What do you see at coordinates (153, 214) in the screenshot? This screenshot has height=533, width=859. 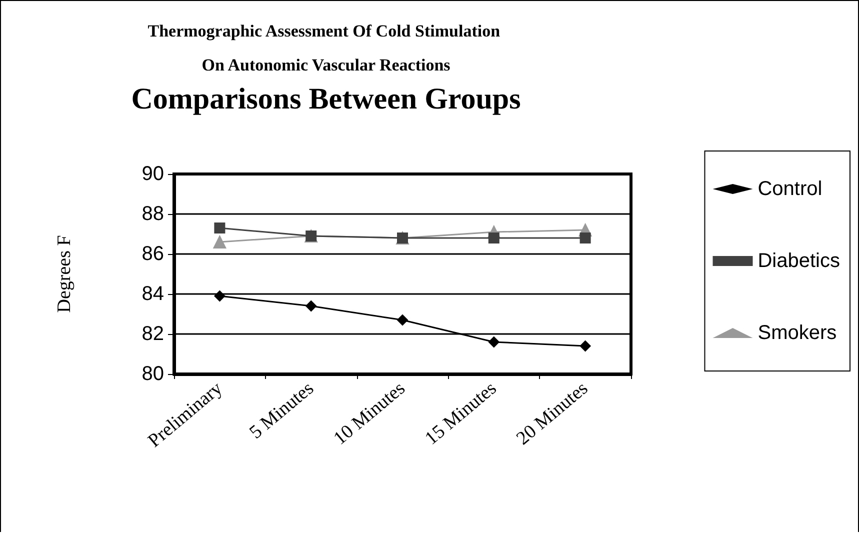 I see `y-tick-label: 88` at bounding box center [153, 214].